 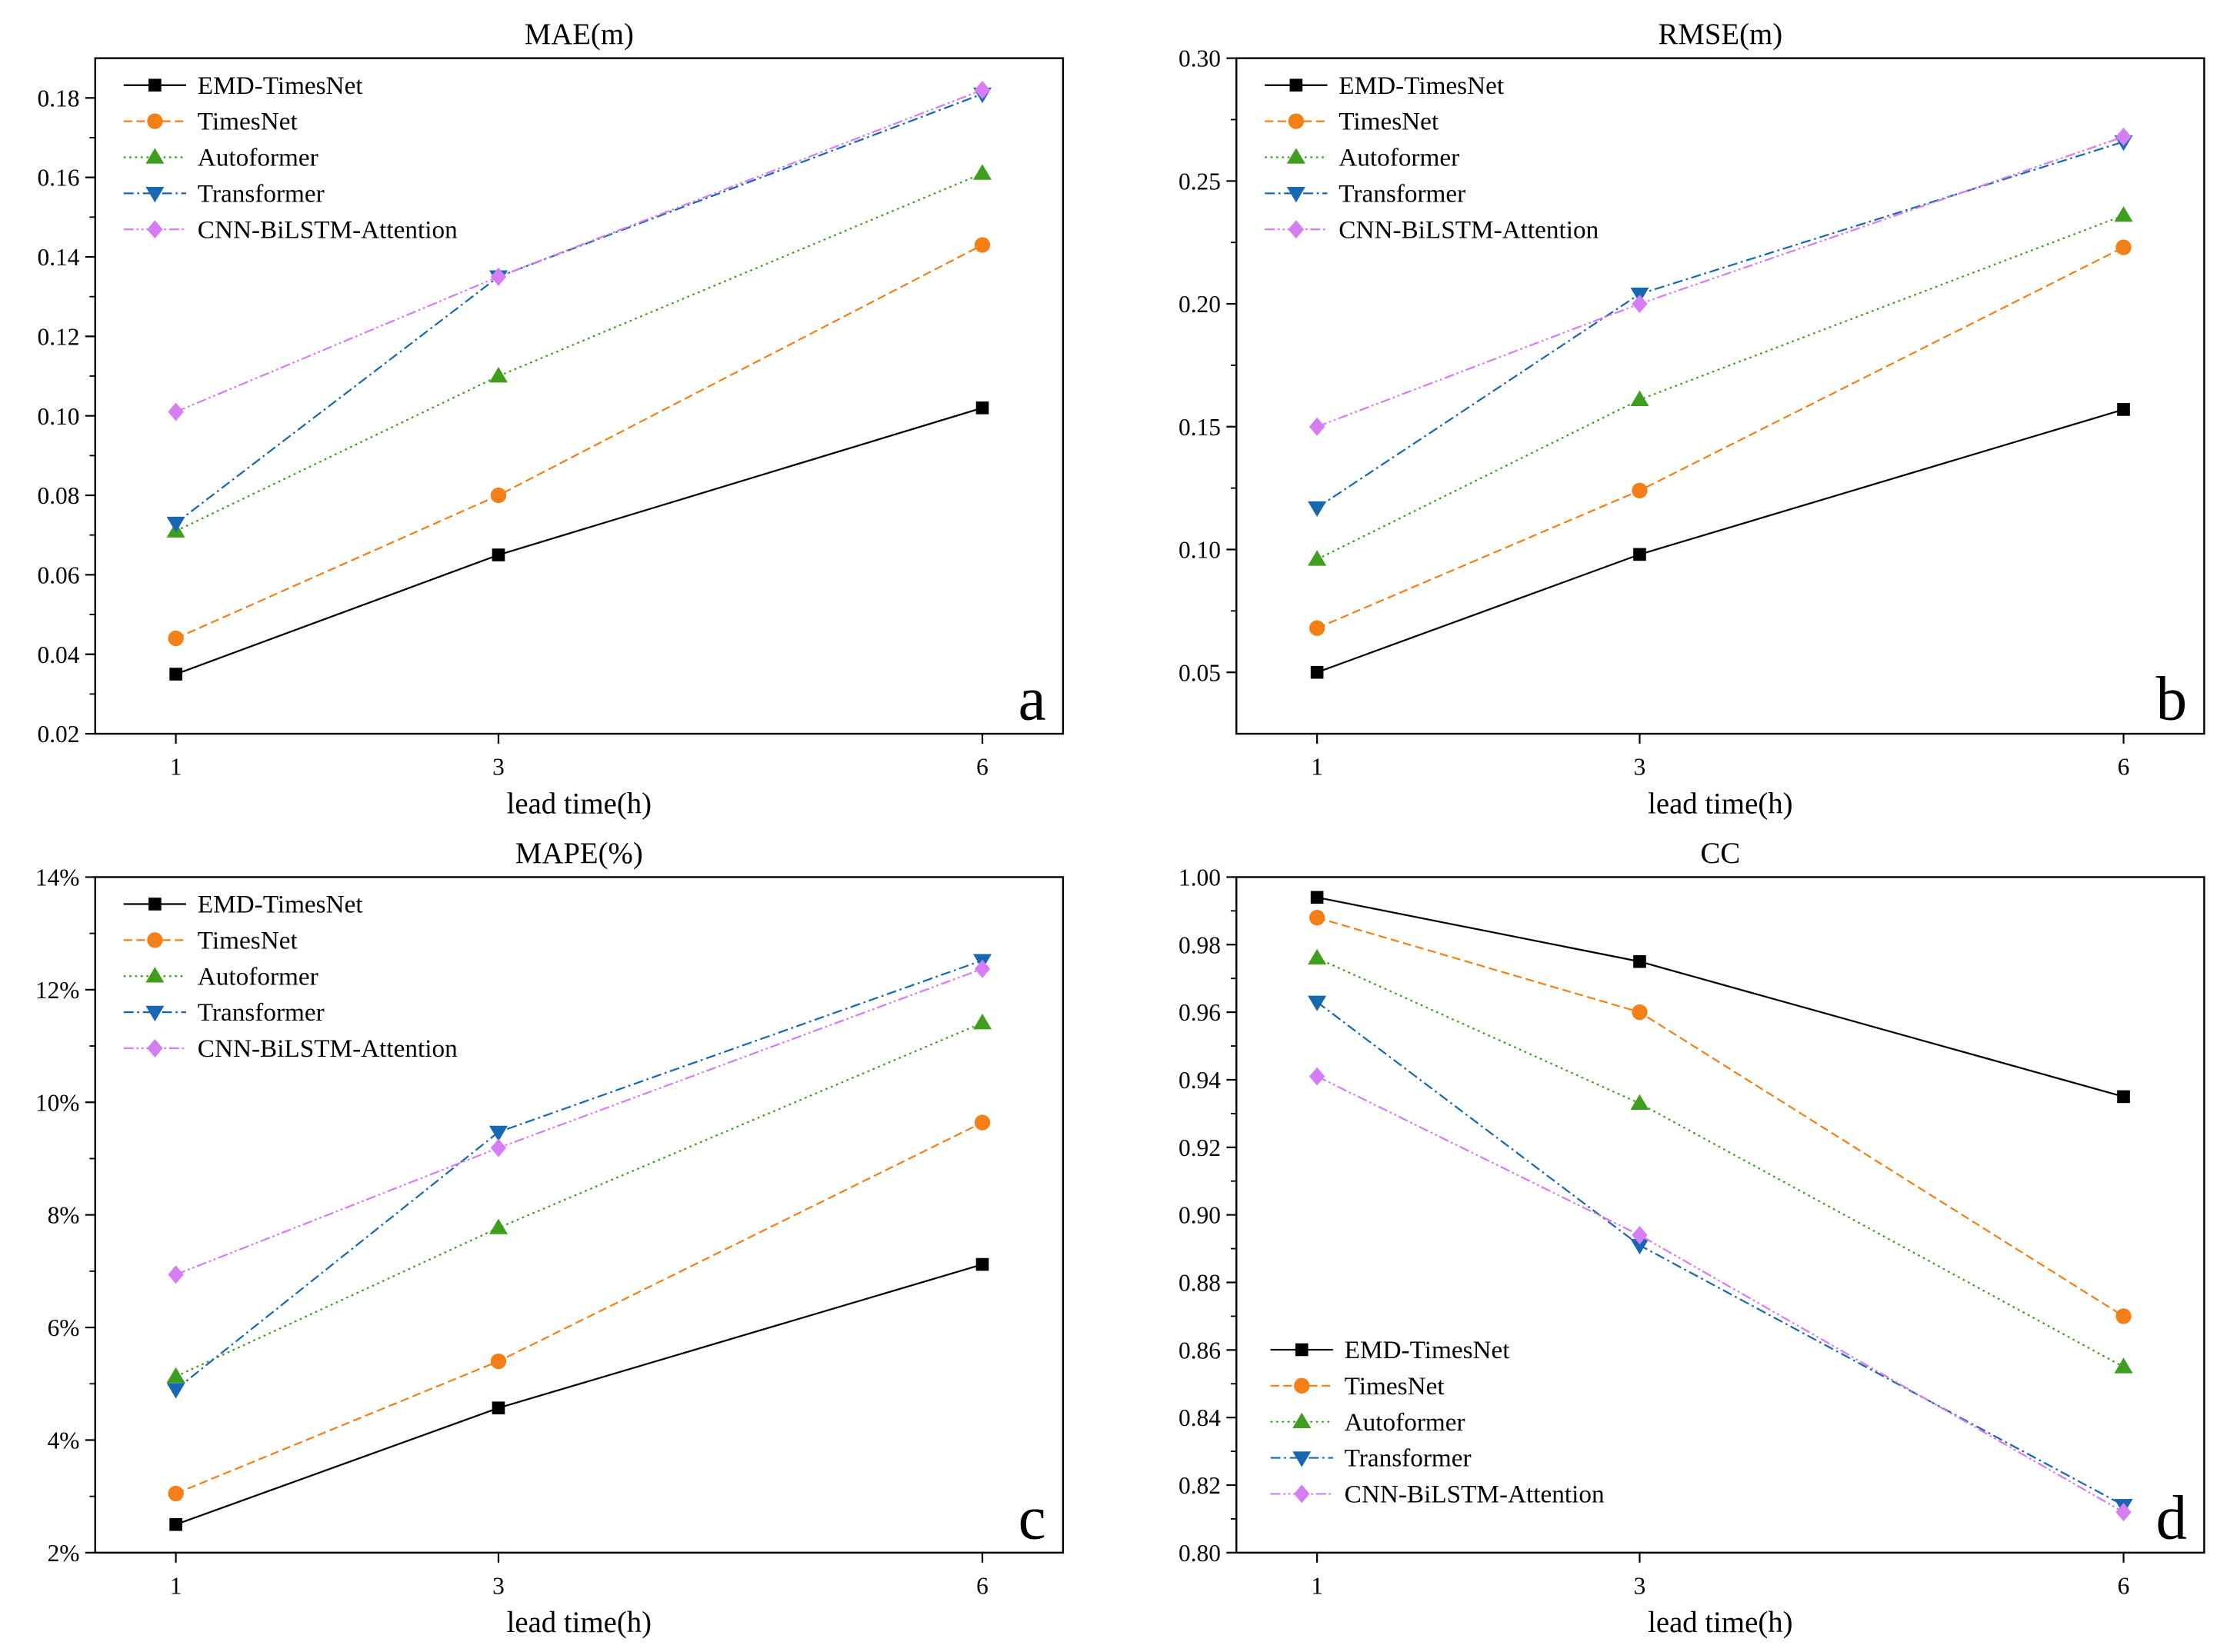 I want to click on y-tick-label: 0.84, so click(x=1200, y=1417).